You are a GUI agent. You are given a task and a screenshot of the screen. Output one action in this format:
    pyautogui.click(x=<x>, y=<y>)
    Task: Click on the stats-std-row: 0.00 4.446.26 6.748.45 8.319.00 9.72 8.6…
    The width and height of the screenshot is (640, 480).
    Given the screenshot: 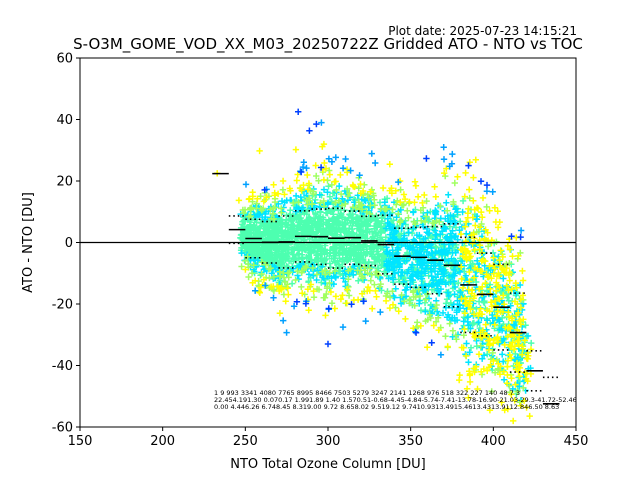 What is the action you would take?
    pyautogui.click(x=386, y=407)
    